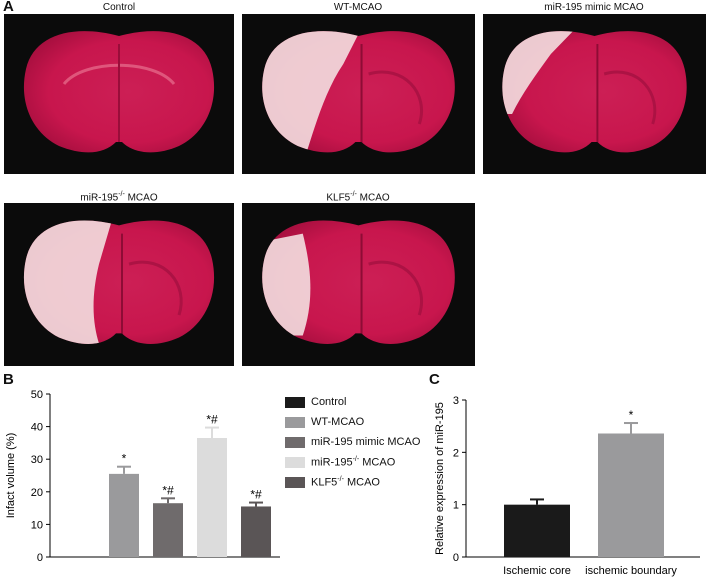 The image size is (709, 579). Describe the element at coordinates (456, 506) in the screenshot. I see `y-tick-label: 1` at that location.